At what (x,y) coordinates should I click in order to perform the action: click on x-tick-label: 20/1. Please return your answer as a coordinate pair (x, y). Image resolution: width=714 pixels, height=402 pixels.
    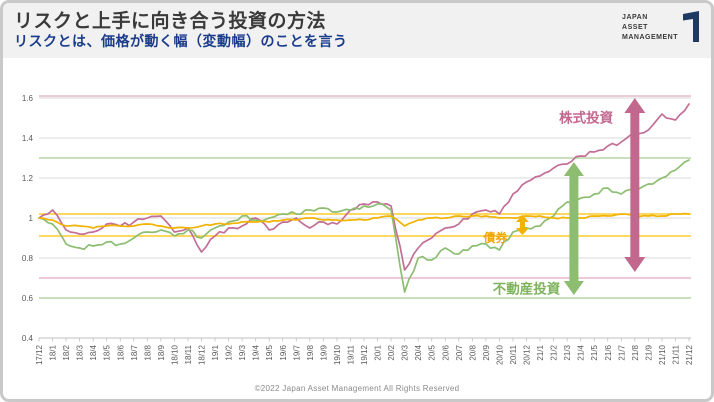
    Looking at the image, I should click on (378, 352).